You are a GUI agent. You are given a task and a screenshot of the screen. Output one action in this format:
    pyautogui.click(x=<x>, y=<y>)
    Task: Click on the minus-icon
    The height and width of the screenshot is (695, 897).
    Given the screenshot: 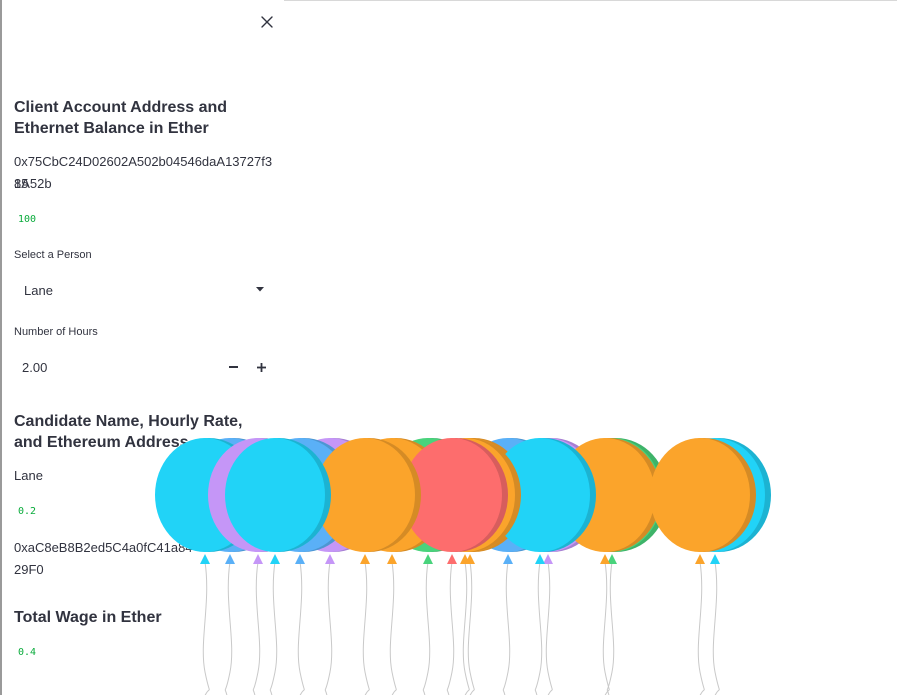 What is the action you would take?
    pyautogui.click(x=233, y=367)
    